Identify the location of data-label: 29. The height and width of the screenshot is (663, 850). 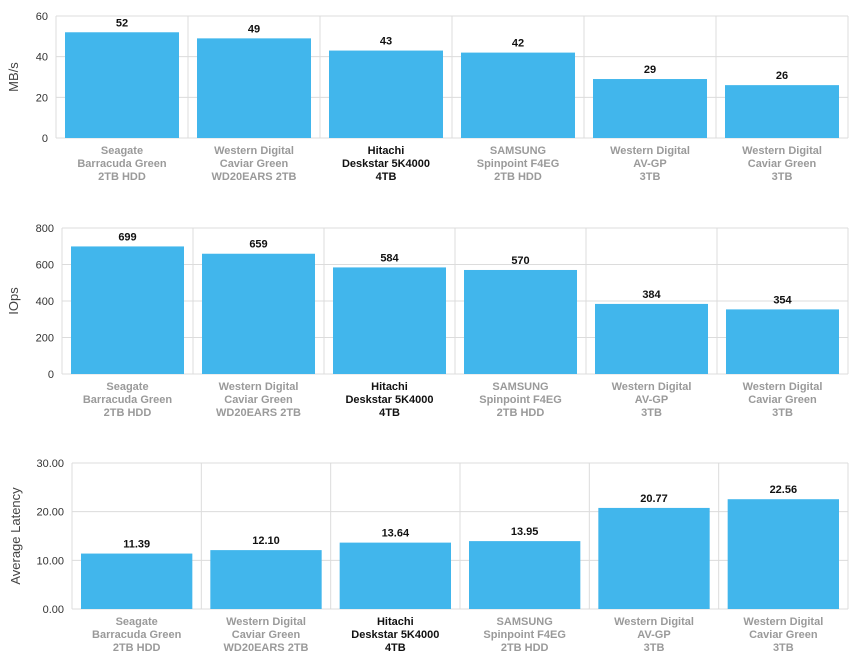
(650, 70).